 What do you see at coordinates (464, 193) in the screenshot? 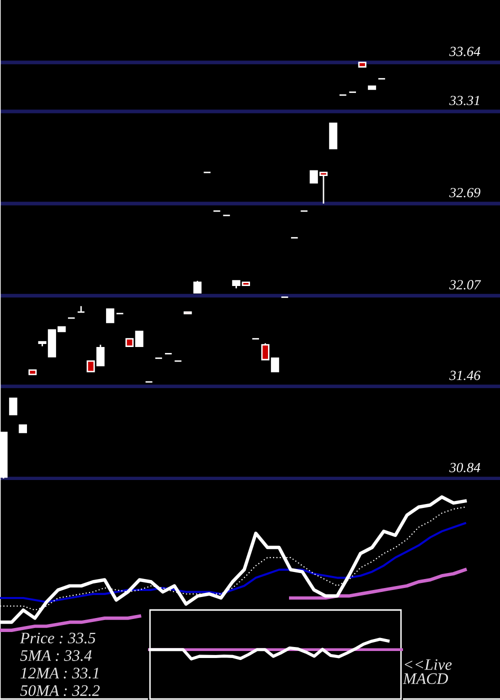
I see `y-tick-label: 32.69` at bounding box center [464, 193].